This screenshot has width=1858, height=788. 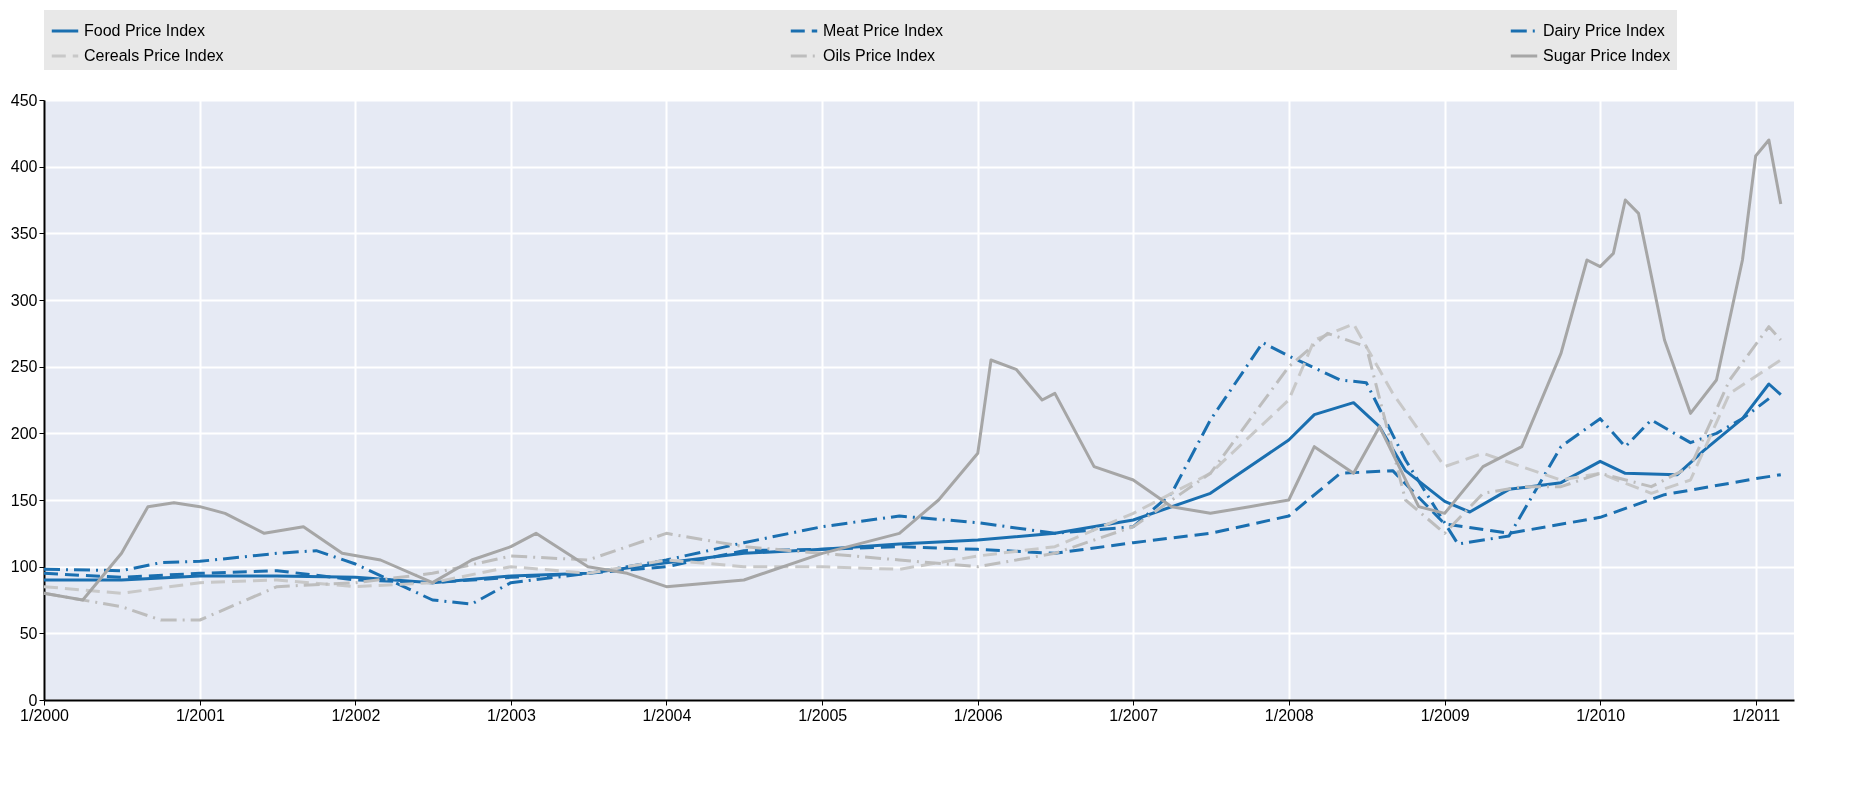 I want to click on legend-label: Food Price Index, so click(x=144, y=30).